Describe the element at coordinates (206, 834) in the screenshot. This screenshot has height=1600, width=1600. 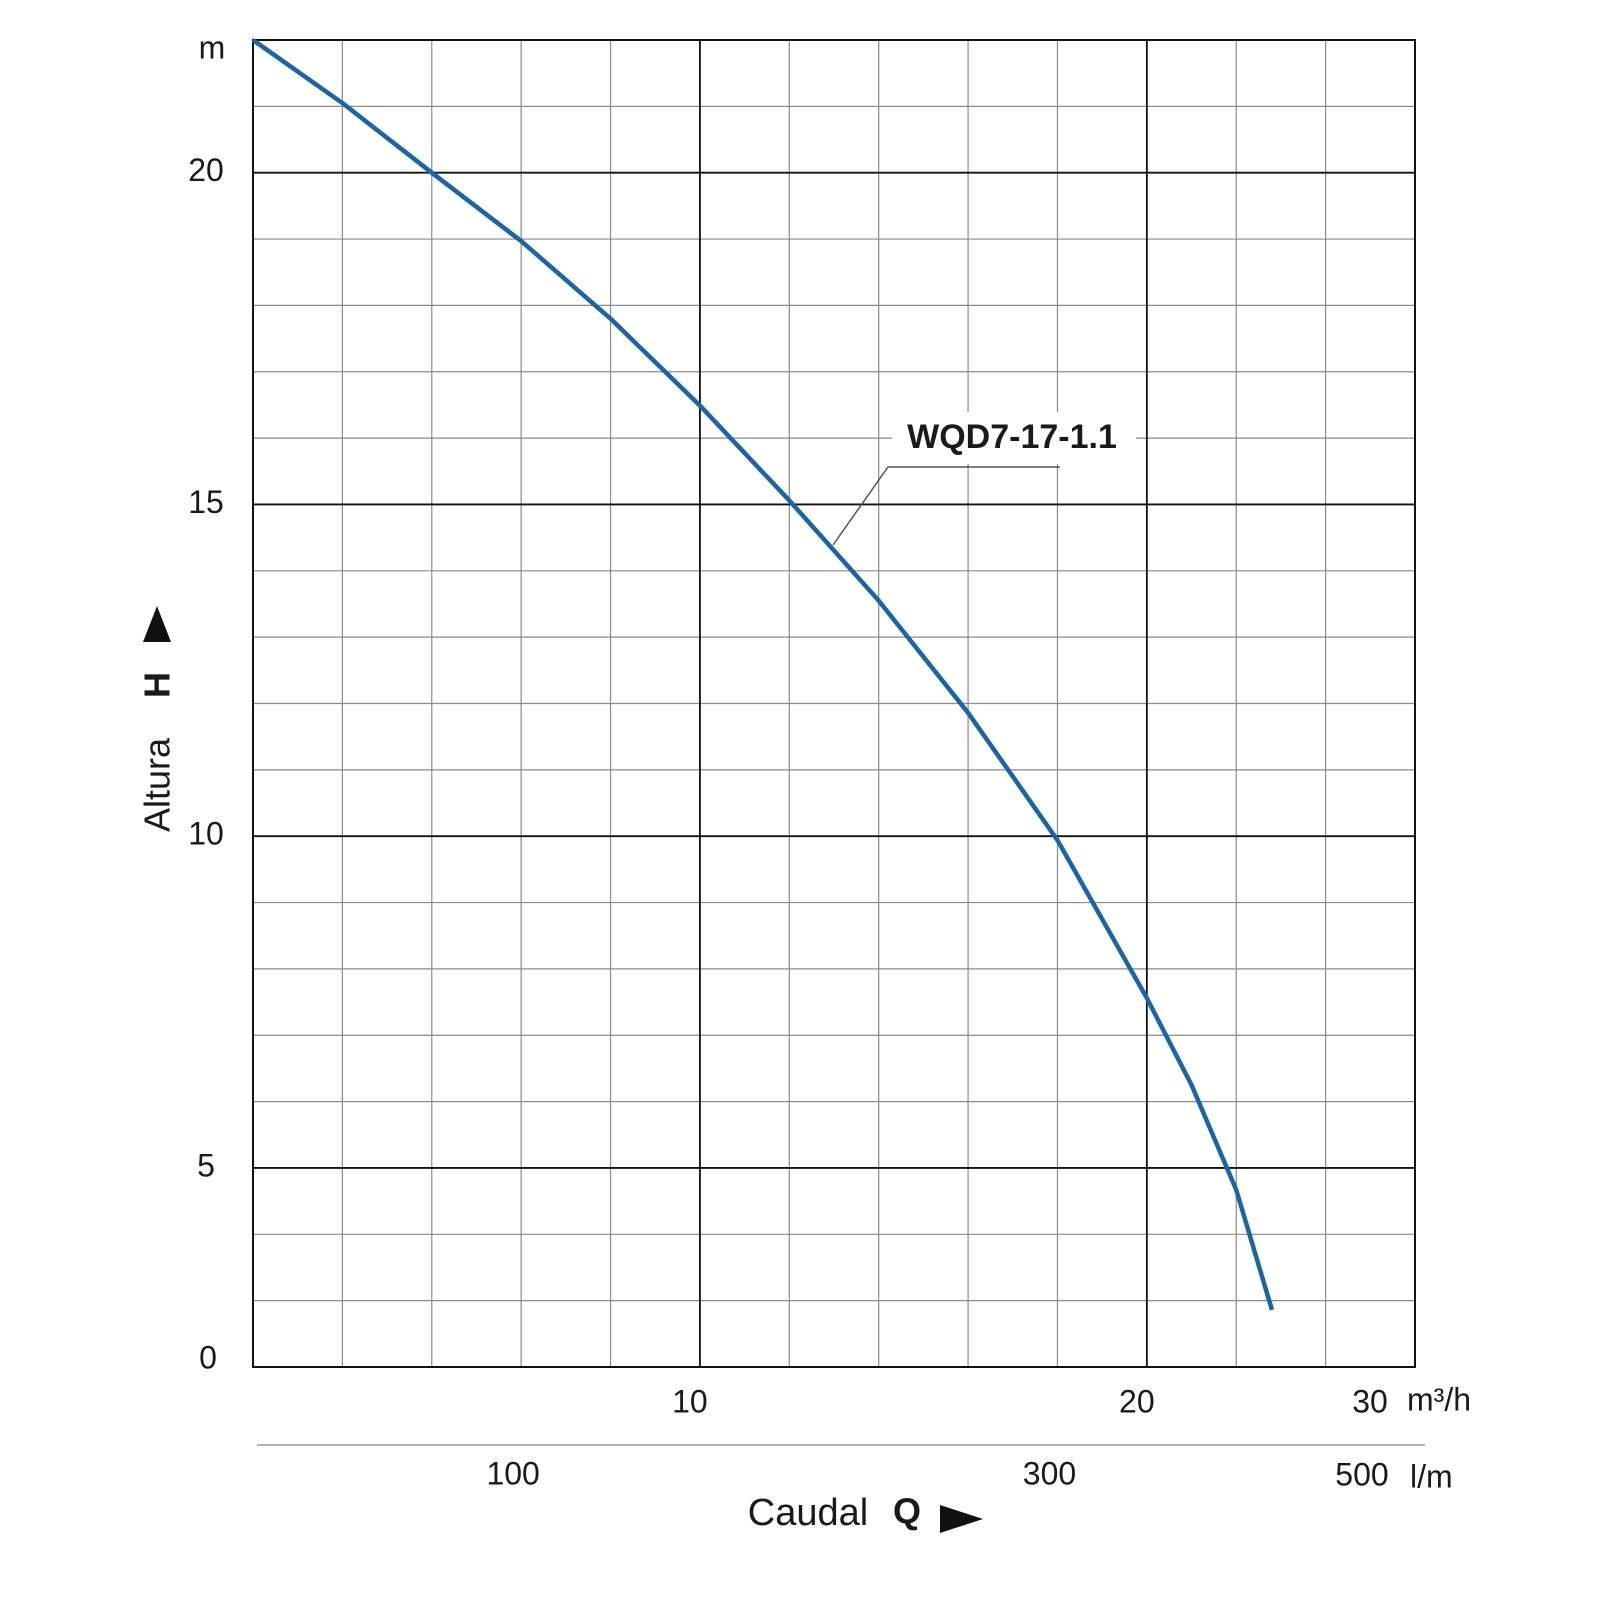
I see `y-tick-label: 10` at that location.